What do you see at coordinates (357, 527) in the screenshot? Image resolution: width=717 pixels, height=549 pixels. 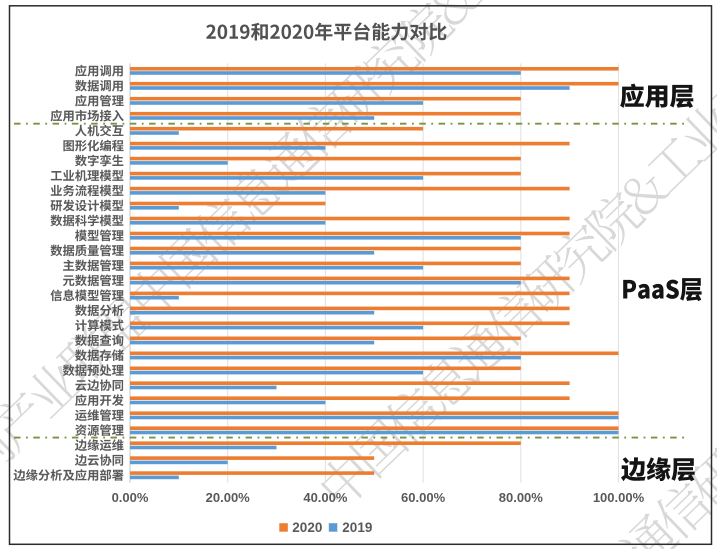 I see `svg-text: 2019` at bounding box center [357, 527].